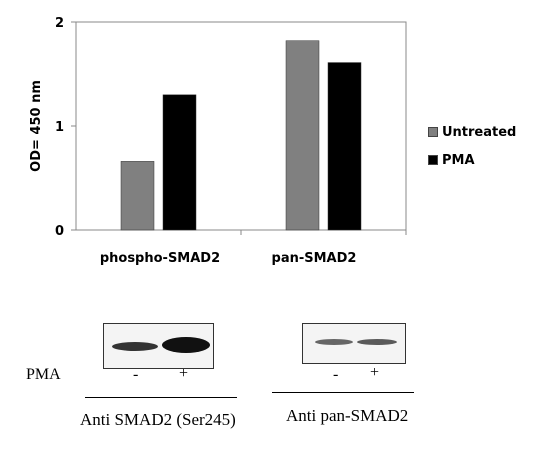 This screenshot has width=533, height=470. I want to click on blot-band-phospho-pma, so click(186, 345).